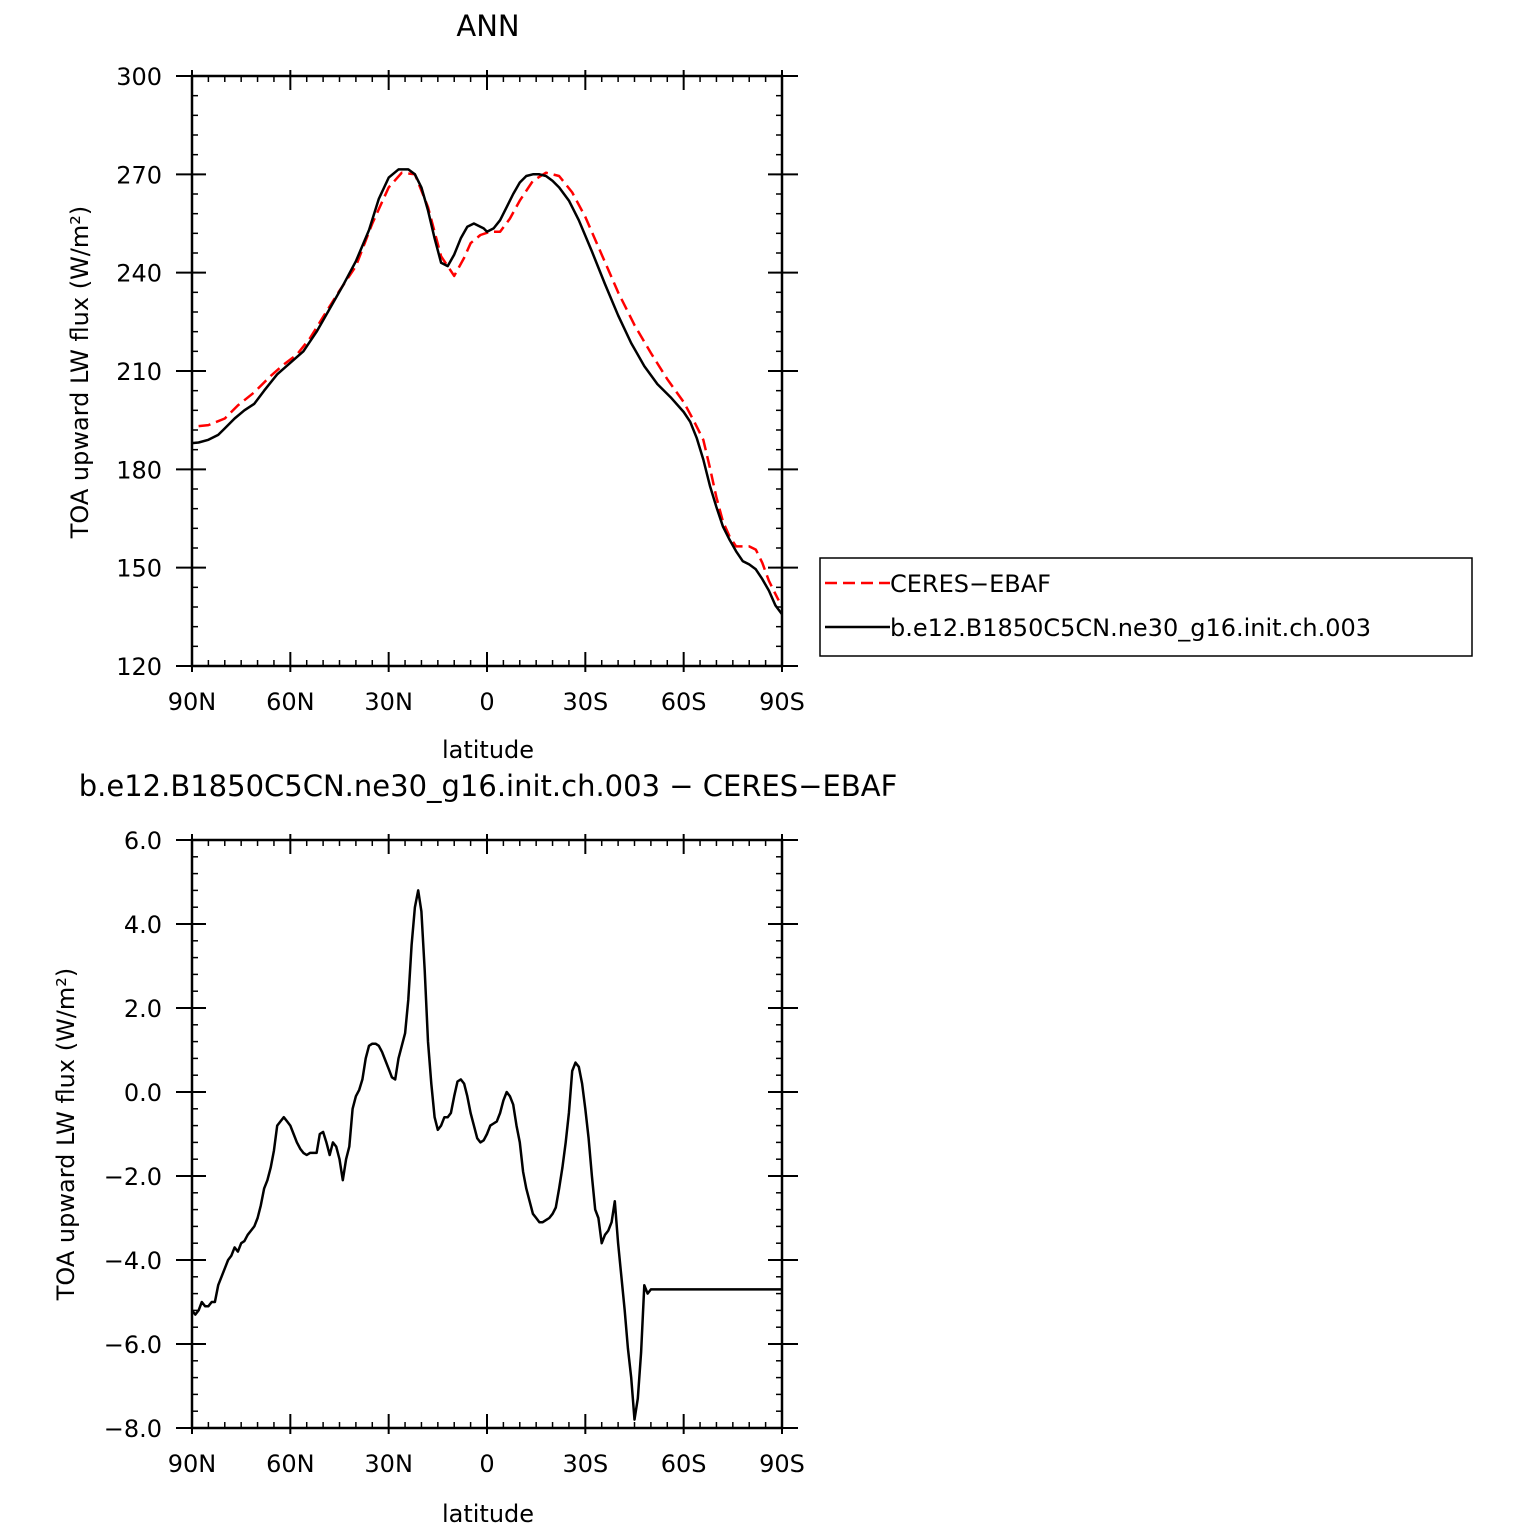 Image resolution: width=1535 pixels, height=1535 pixels. I want to click on top-y-tick-label: 240, so click(139, 274).